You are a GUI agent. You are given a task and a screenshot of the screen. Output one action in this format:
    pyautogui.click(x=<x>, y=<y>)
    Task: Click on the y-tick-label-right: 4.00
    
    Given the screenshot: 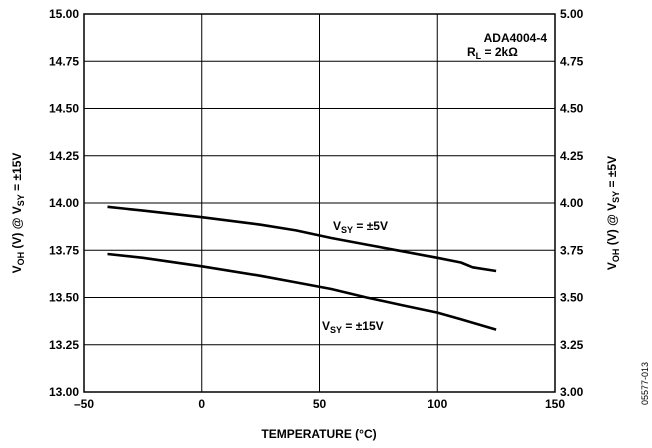 What is the action you would take?
    pyautogui.click(x=572, y=203)
    